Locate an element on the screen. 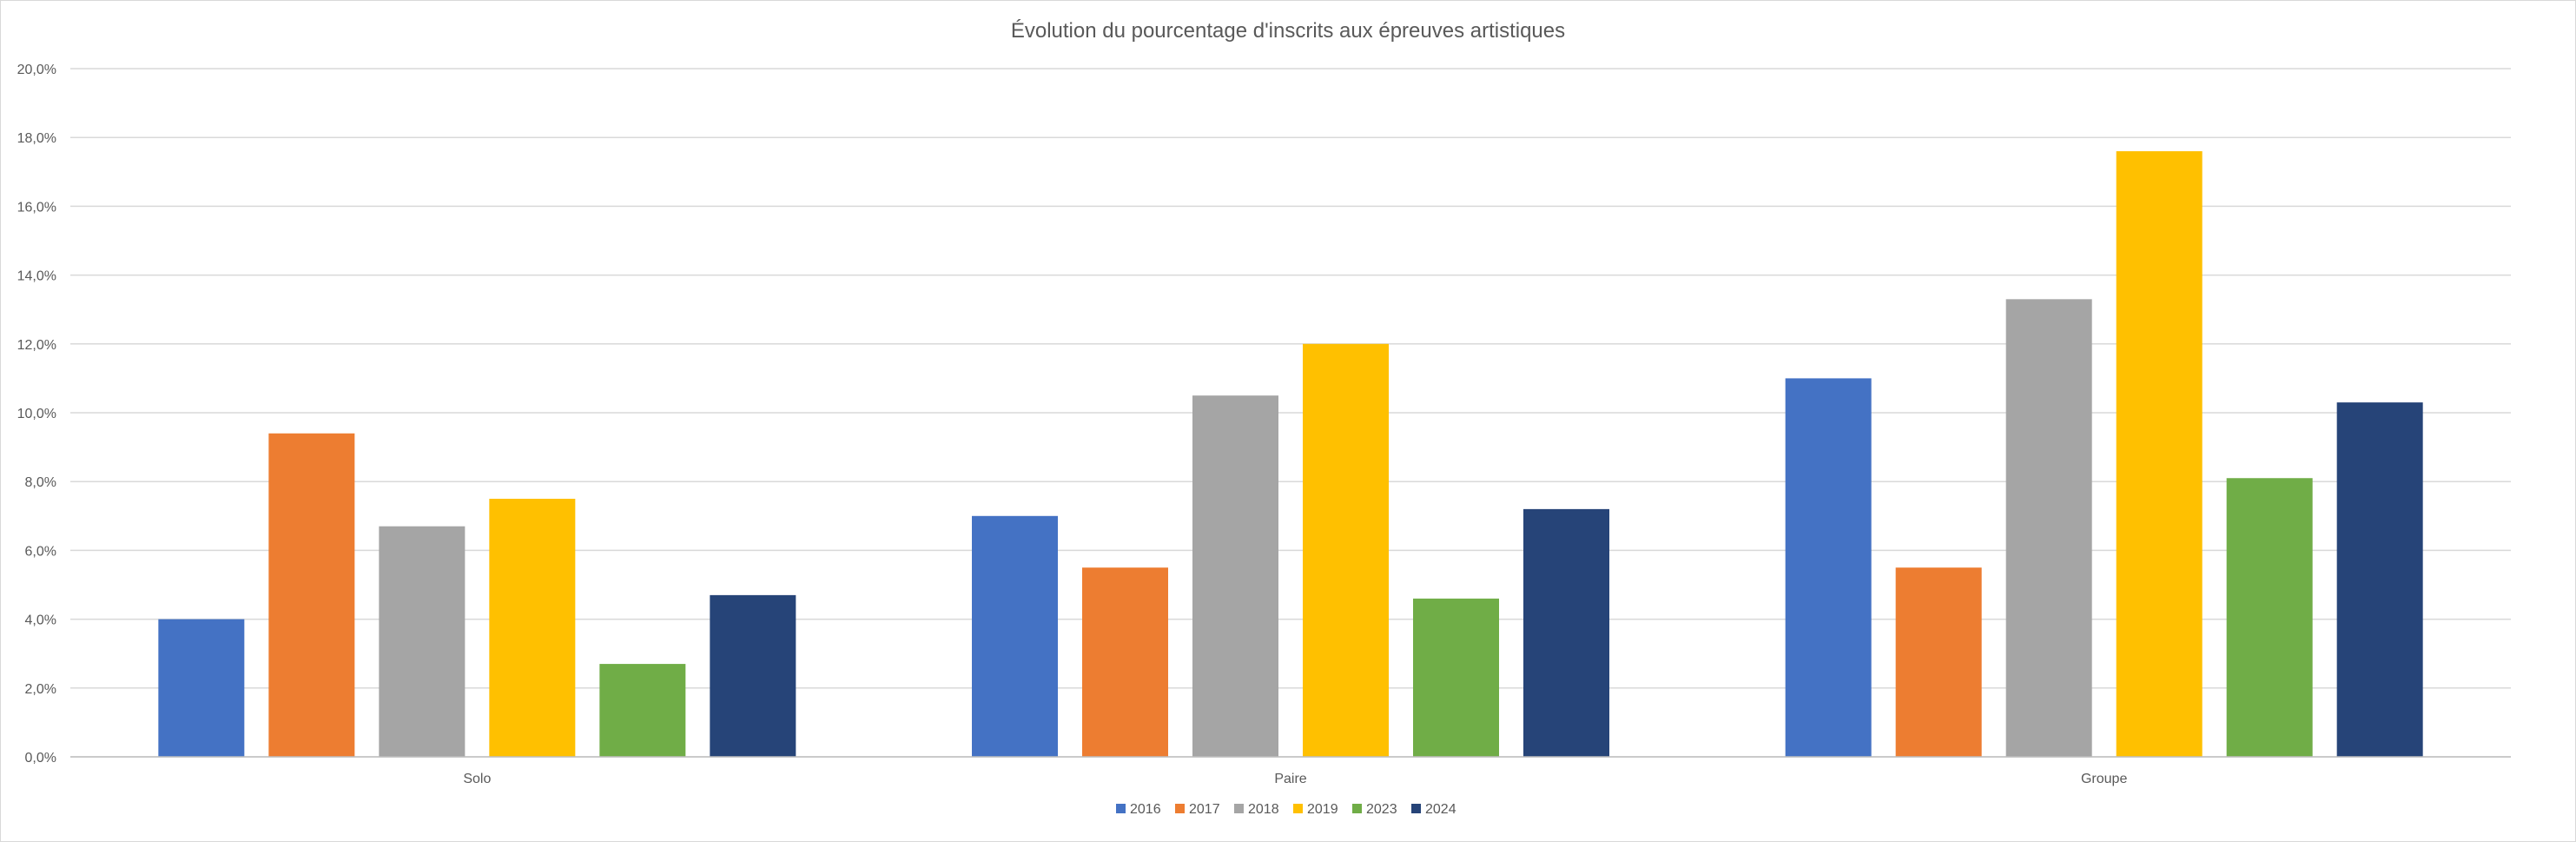  legend-label: 2018 is located at coordinates (1263, 809).